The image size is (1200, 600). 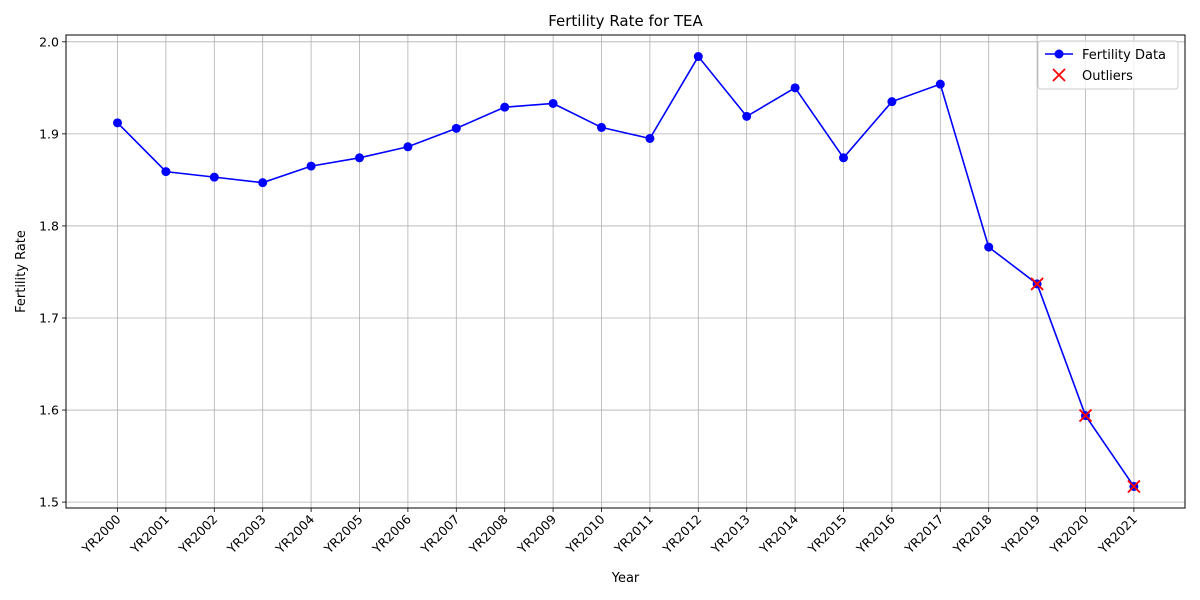 I want to click on series-outliers, so click(x=1085, y=385).